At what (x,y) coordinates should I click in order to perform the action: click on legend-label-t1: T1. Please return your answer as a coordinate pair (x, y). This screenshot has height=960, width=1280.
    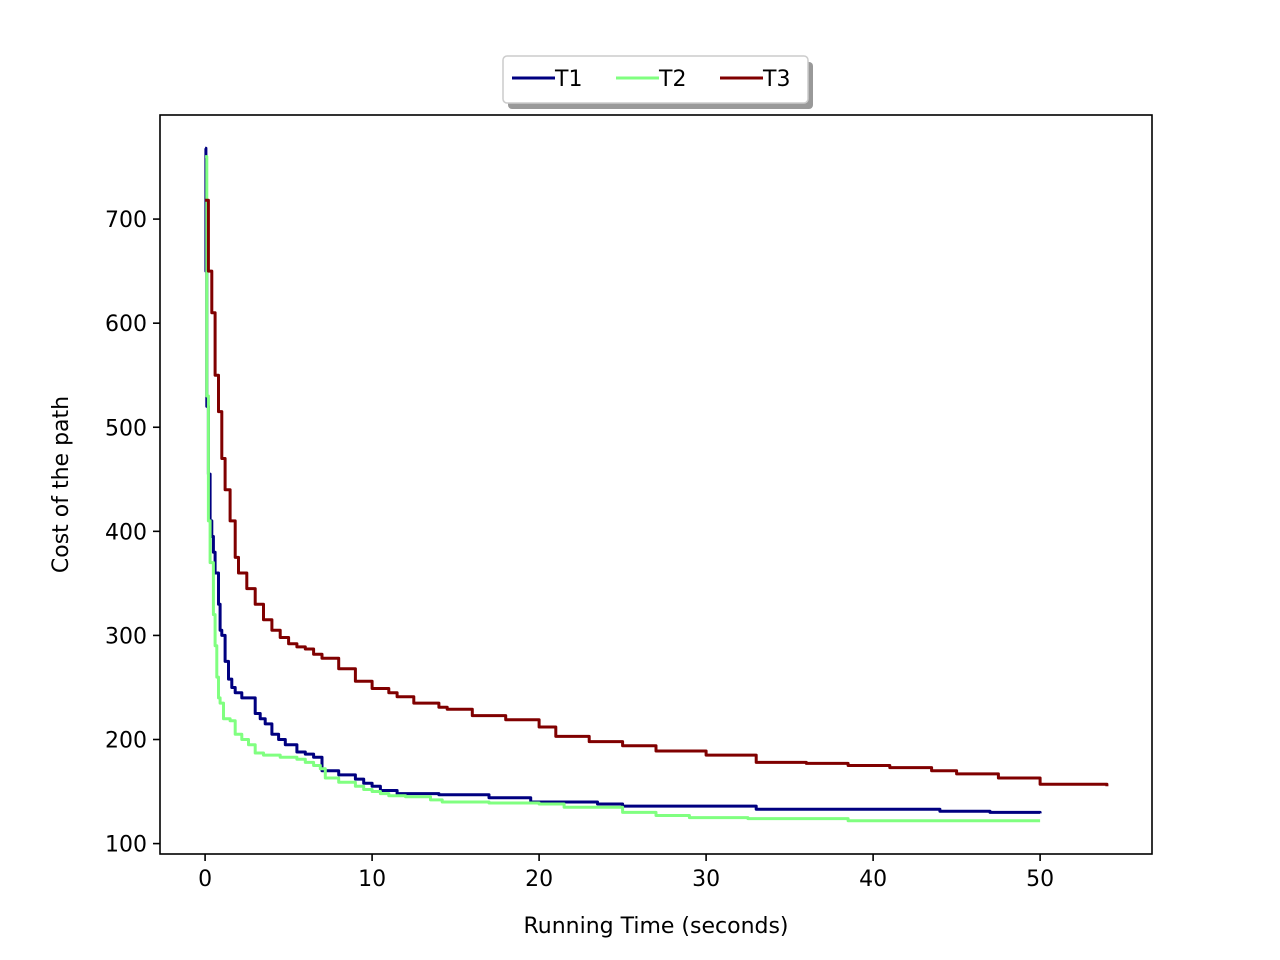
    Looking at the image, I should click on (568, 79).